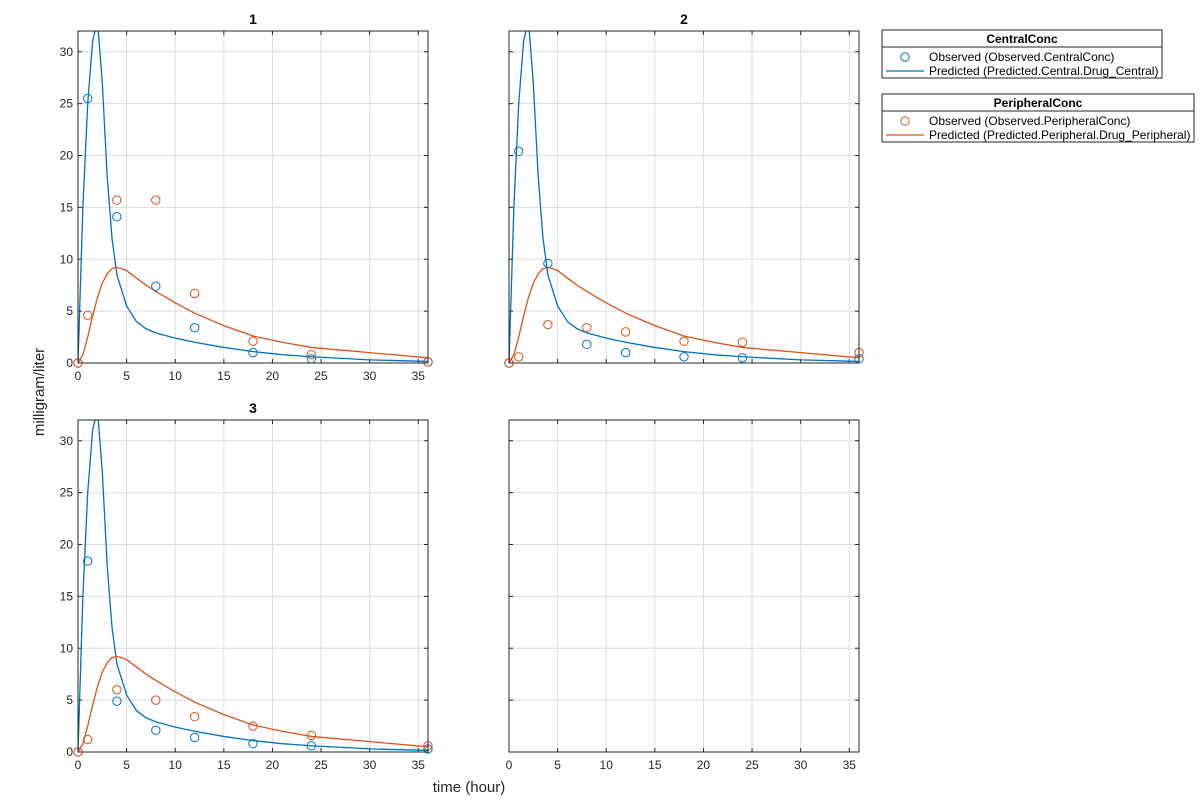 This screenshot has height=800, width=1200. Describe the element at coordinates (469, 787) in the screenshot. I see `x-axis-label: time (hour)` at that location.